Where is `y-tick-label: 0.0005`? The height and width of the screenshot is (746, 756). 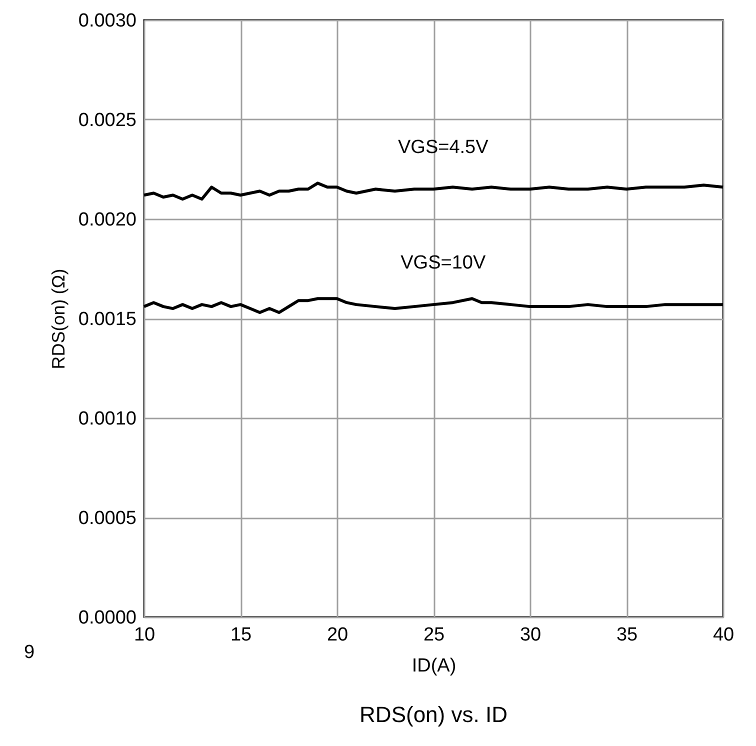
y-tick-label: 0.0005 is located at coordinates (107, 518).